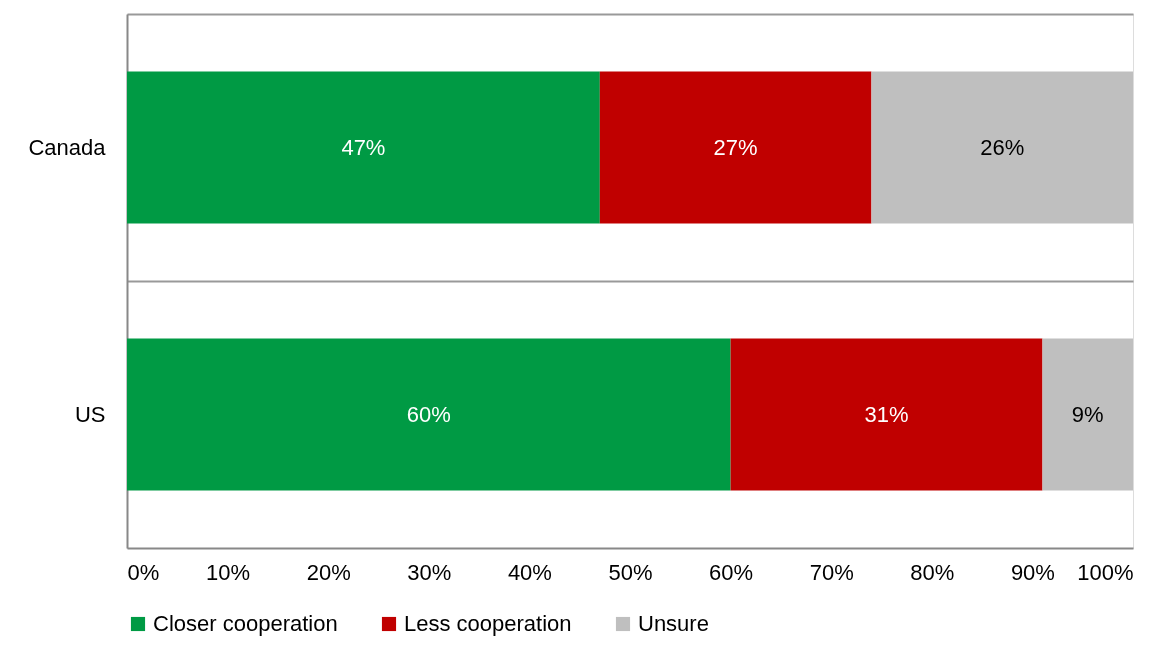 This screenshot has height=652, width=1169. Describe the element at coordinates (831, 572) in the screenshot. I see `x-tick-label: 70%` at that location.